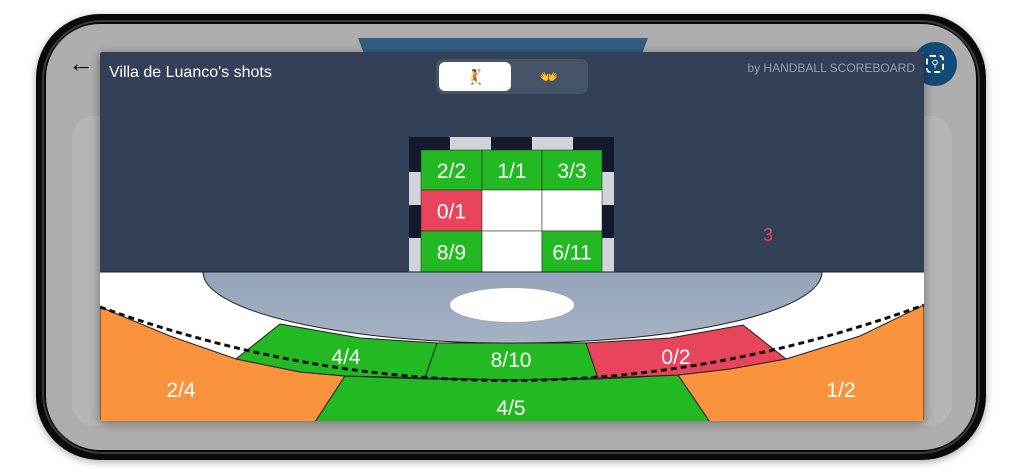 This screenshot has width=1024, height=472. Describe the element at coordinates (475, 76) in the screenshot. I see `toggle-shots: 🤾` at that location.